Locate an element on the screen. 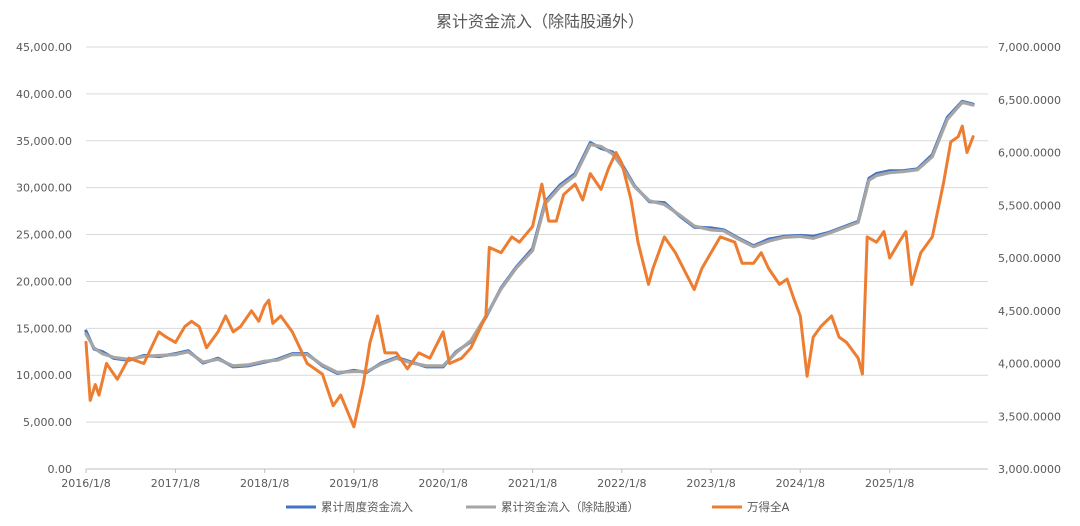 The image size is (1080, 526). legend-label: 累计资金流入（除陆股通） is located at coordinates (570, 507).